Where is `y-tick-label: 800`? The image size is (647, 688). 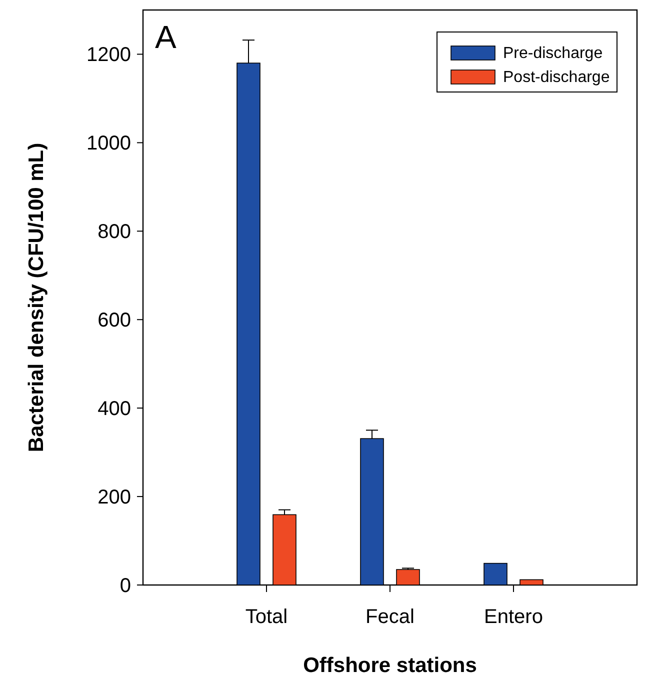
y-tick-label: 800 is located at coordinates (114, 232).